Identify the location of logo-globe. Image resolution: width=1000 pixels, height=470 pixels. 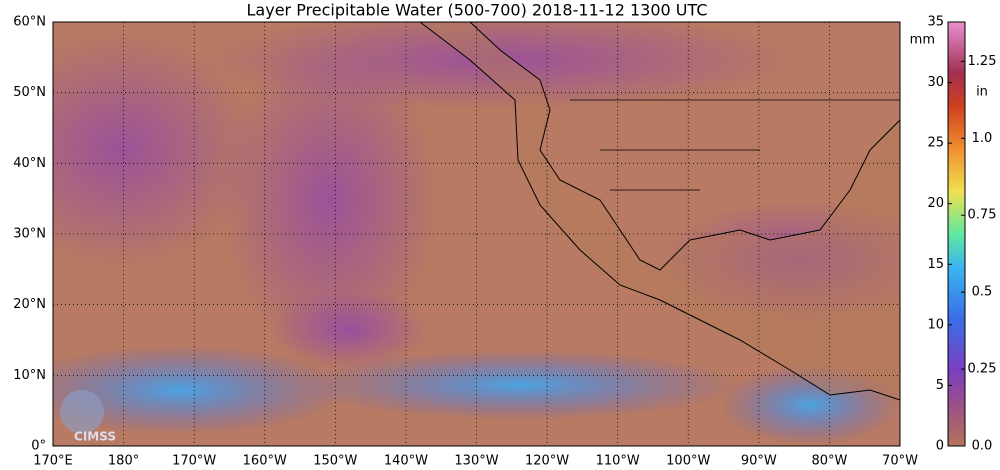
(82, 412).